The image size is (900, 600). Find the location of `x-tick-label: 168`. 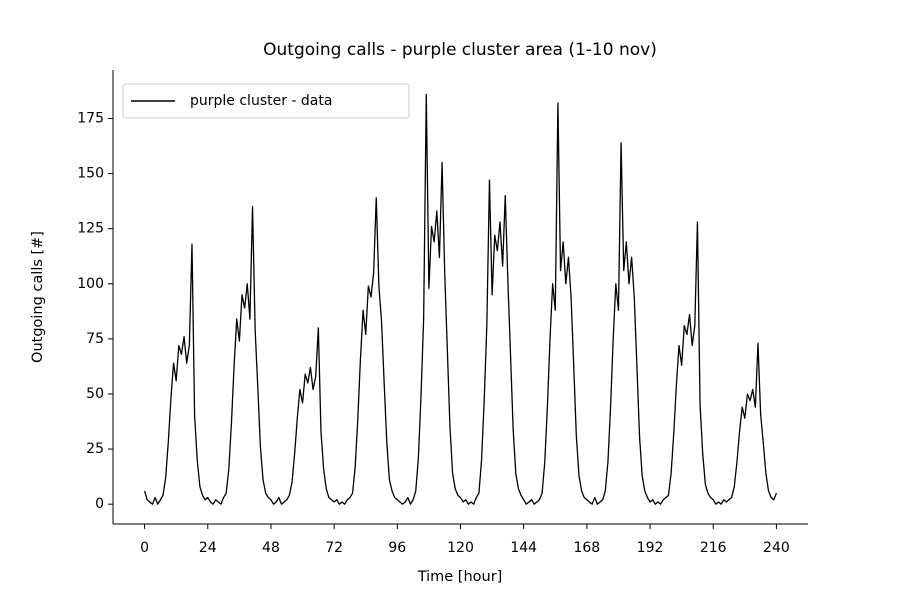

x-tick-label: 168 is located at coordinates (586, 548).